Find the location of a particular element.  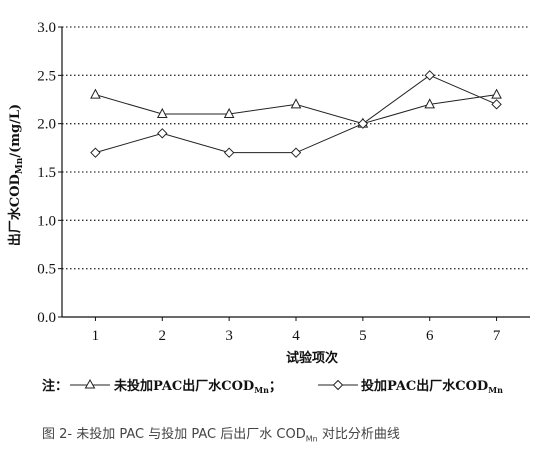

y-tick-label: 2.0 is located at coordinates (46, 125).